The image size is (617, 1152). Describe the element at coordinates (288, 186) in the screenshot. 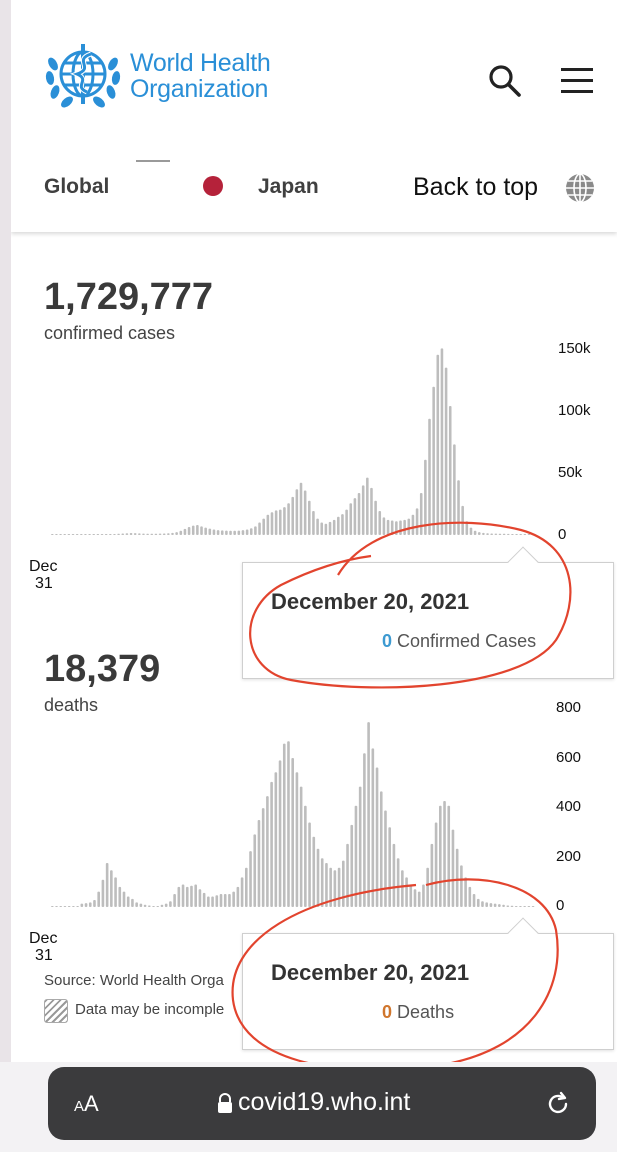

I see `nav-country-link: Japan` at that location.